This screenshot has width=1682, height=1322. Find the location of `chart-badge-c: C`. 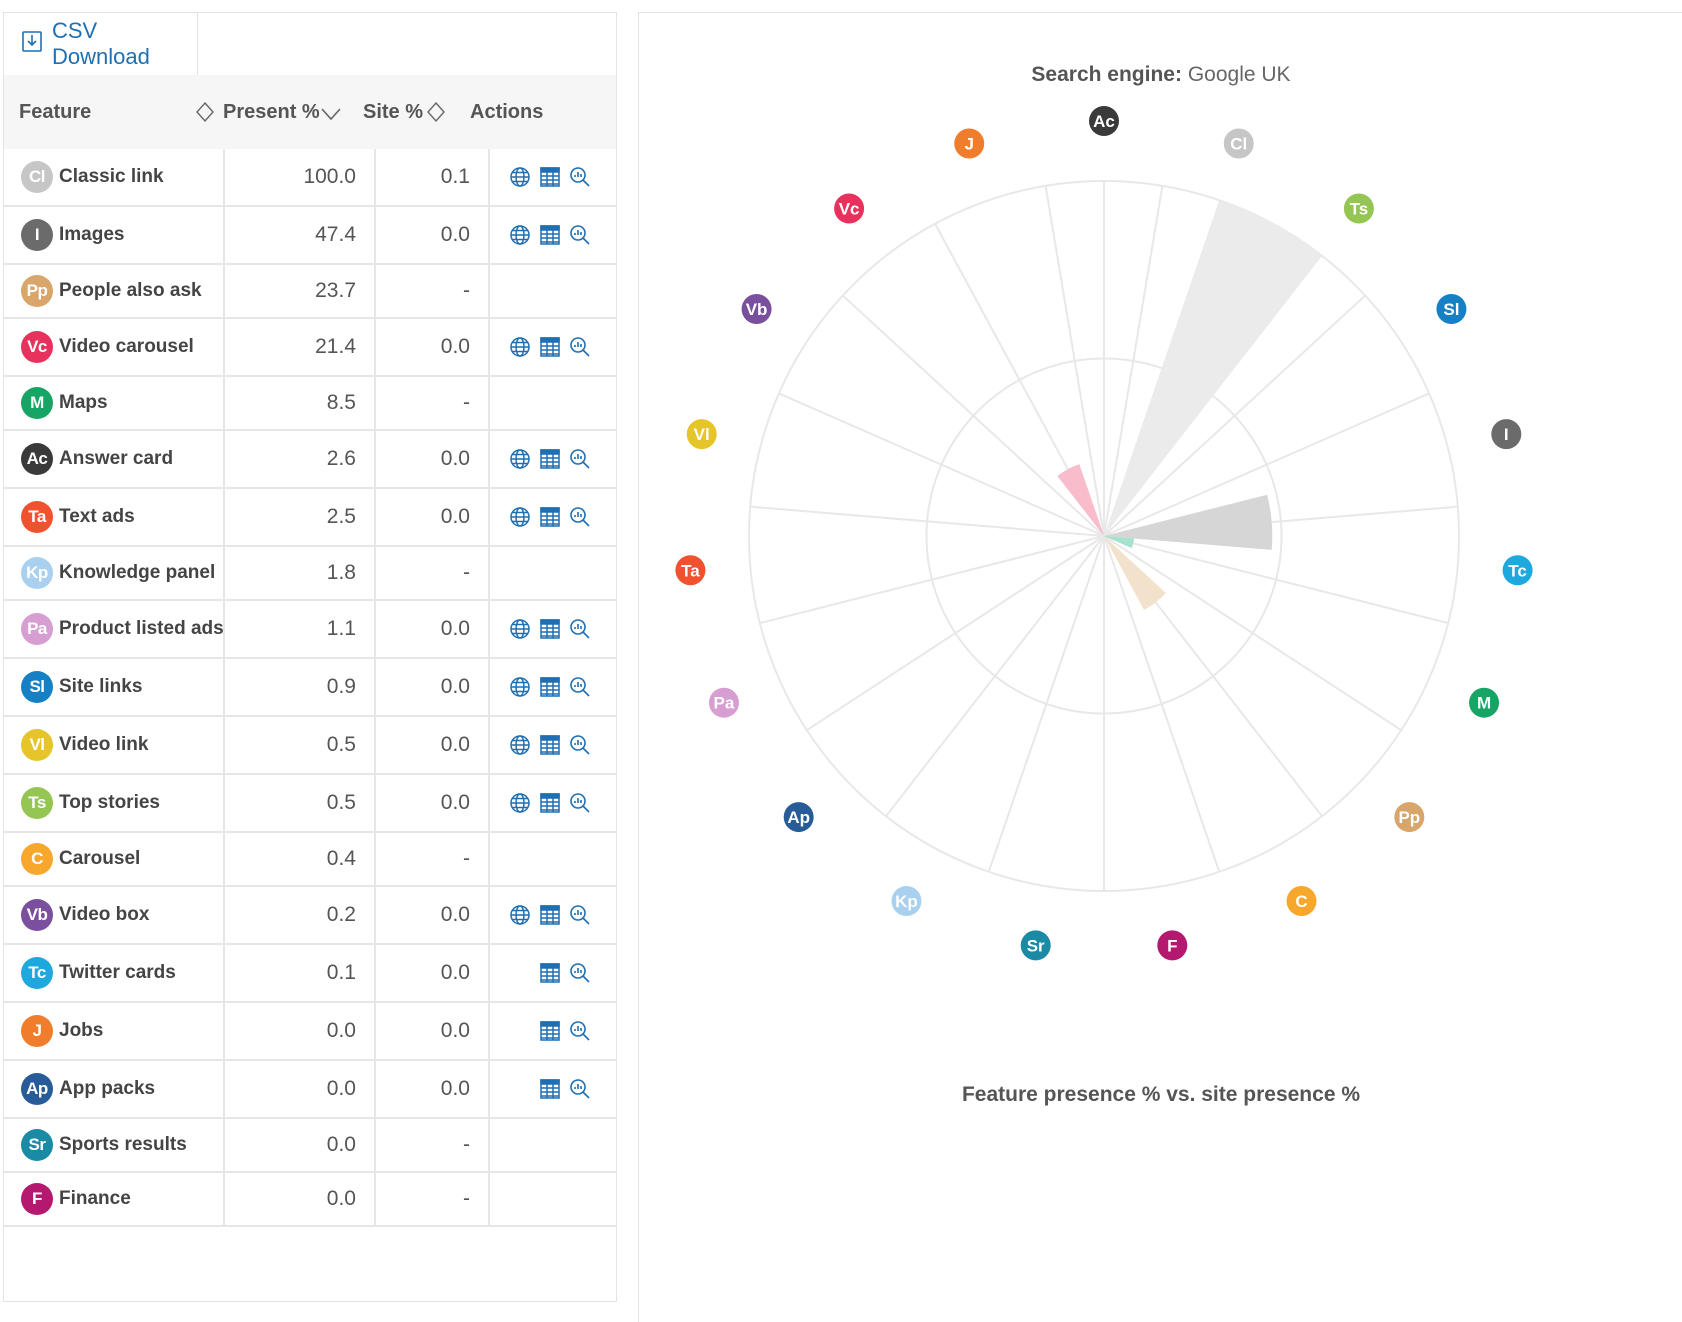

chart-badge-c: C is located at coordinates (1301, 900).